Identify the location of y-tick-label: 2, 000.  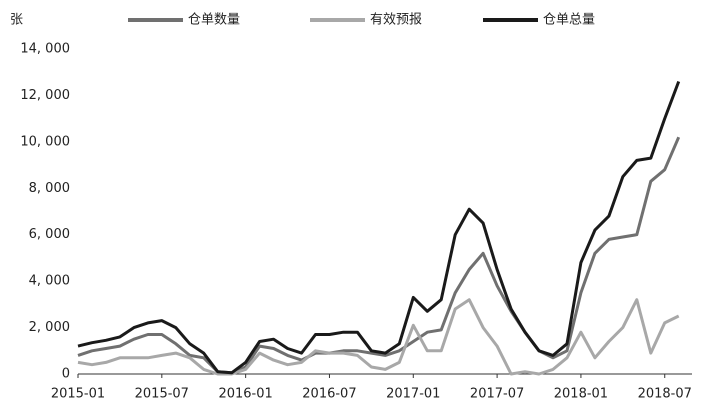
(49, 327).